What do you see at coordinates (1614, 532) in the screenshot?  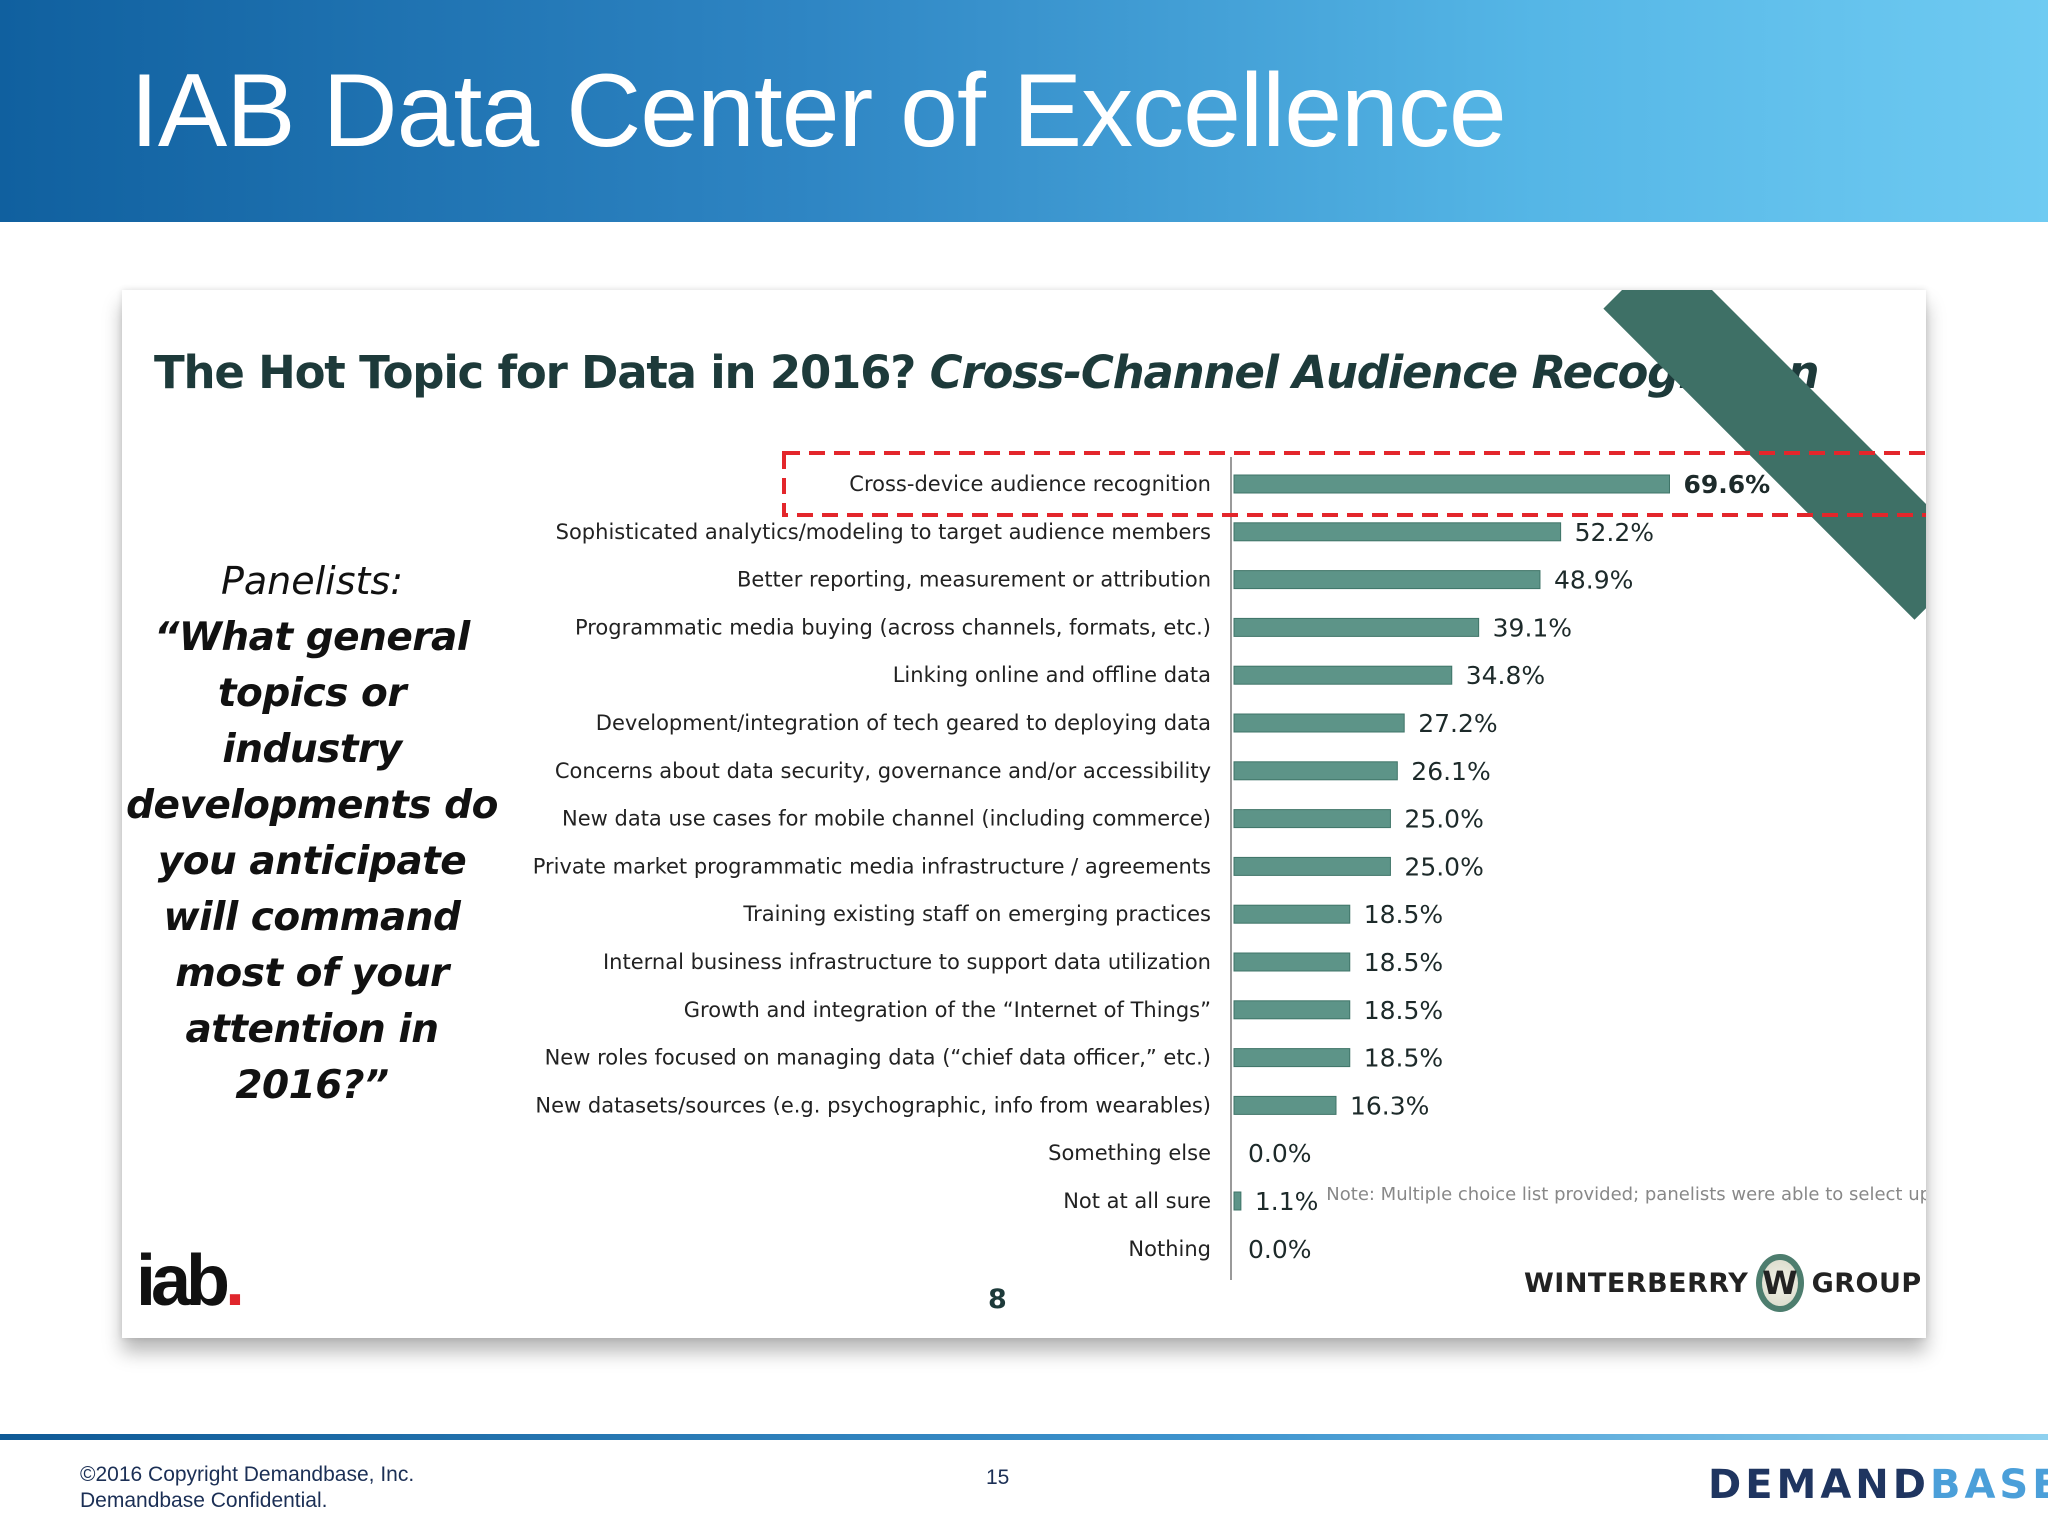 I see `value-label: 52.2%` at bounding box center [1614, 532].